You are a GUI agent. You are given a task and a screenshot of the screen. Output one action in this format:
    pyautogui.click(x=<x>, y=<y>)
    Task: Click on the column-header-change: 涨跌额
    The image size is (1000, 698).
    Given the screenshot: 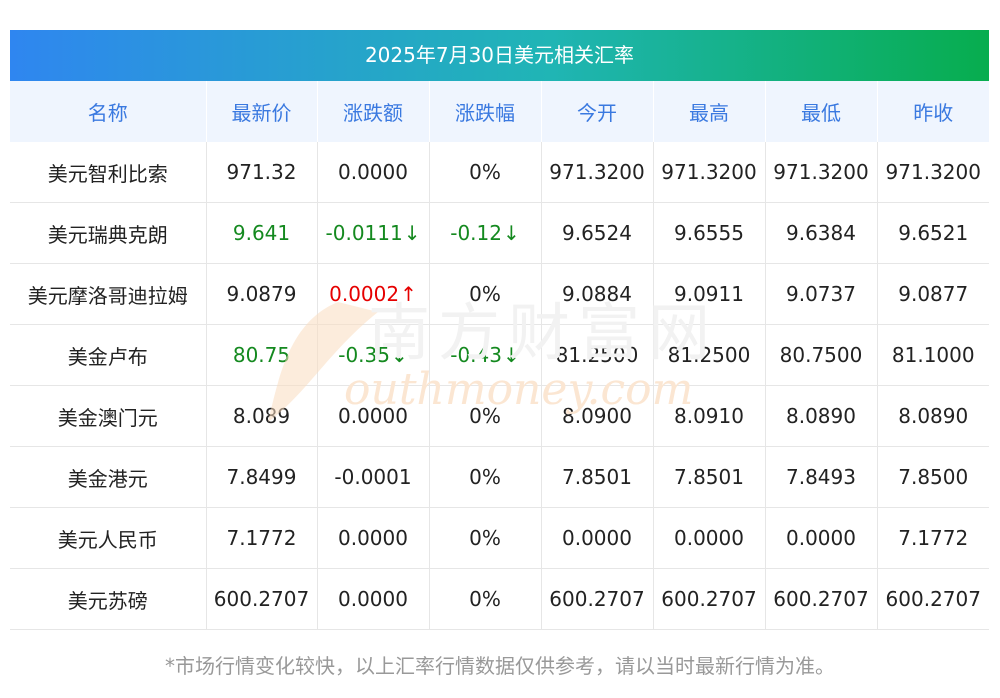 What is the action you would take?
    pyautogui.click(x=373, y=111)
    